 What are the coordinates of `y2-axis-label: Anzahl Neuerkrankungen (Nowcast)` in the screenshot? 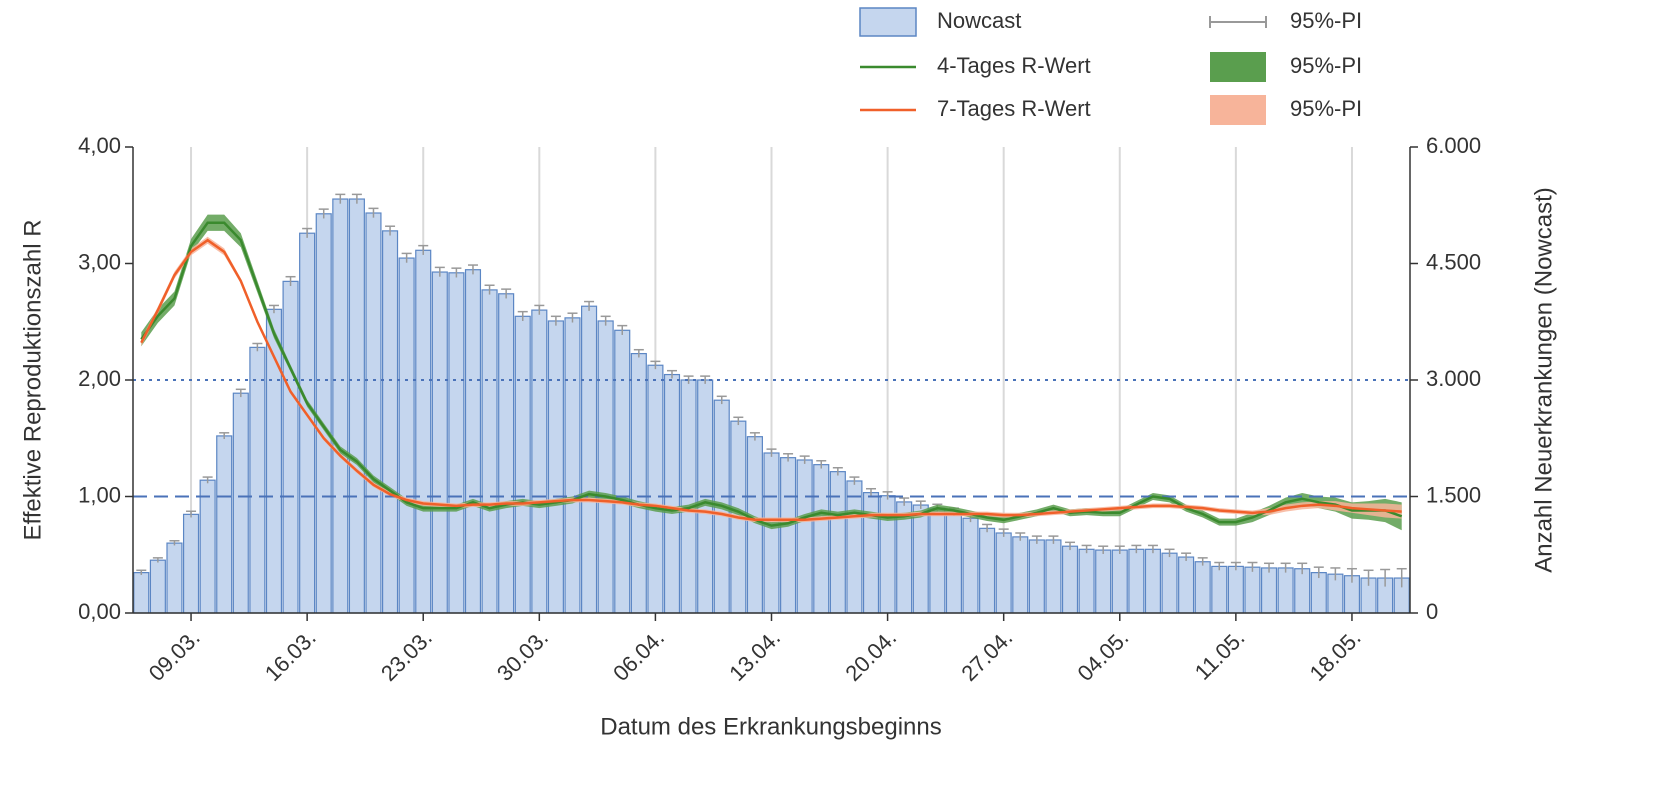 It's located at (1543, 380).